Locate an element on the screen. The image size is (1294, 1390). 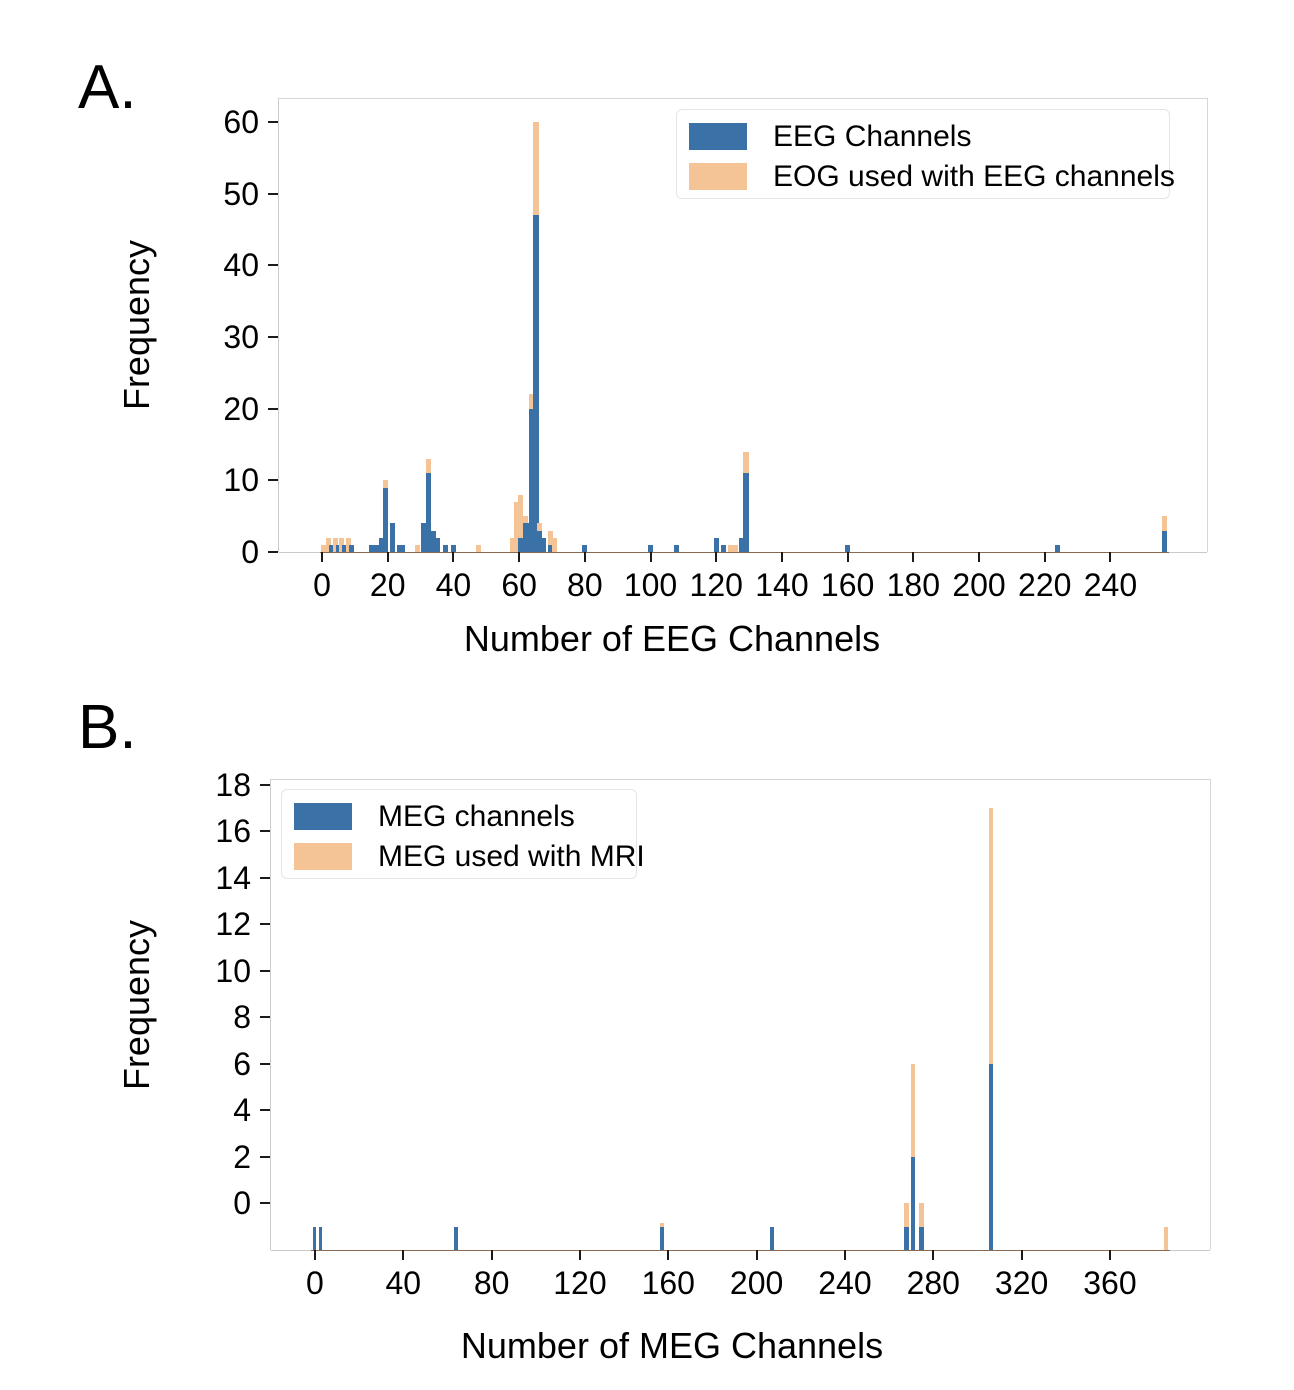
y-tick-label: 30 is located at coordinates (241, 336).